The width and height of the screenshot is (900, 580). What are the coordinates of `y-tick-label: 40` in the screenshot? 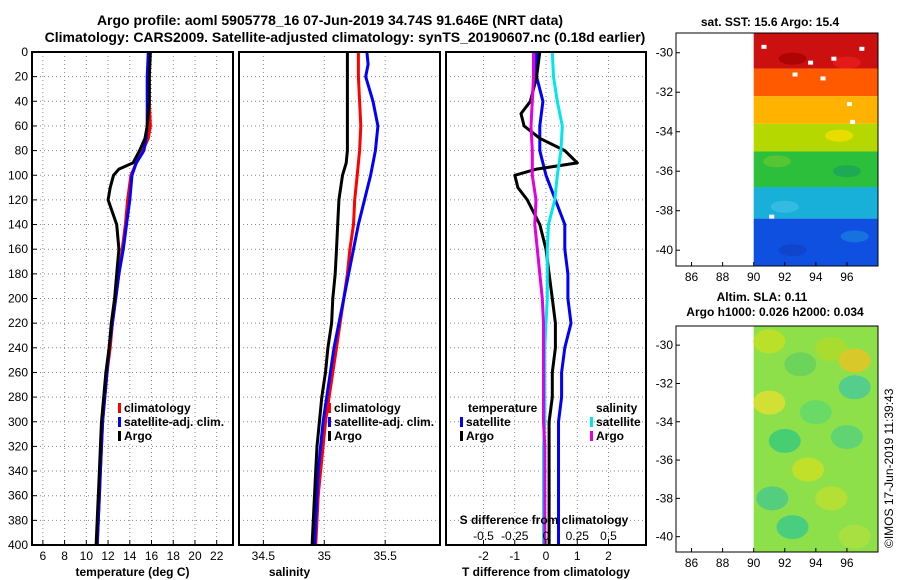 It's located at (22, 101).